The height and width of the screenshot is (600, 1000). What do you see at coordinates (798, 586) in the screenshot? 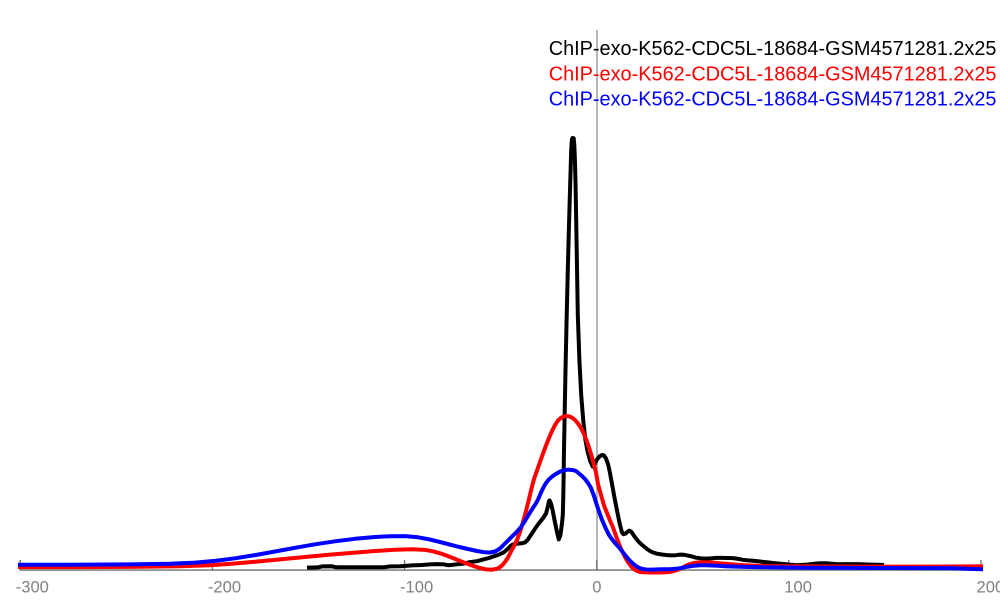
I see `svg-text: 100` at bounding box center [798, 586].